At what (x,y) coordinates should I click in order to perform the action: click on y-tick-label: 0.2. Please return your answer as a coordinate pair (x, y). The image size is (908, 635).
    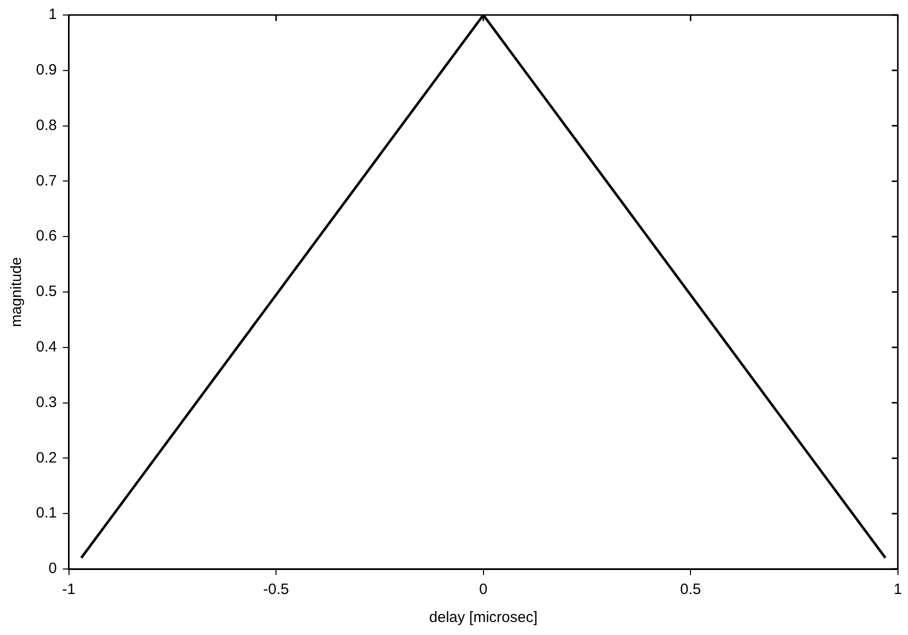
    Looking at the image, I should click on (46, 457).